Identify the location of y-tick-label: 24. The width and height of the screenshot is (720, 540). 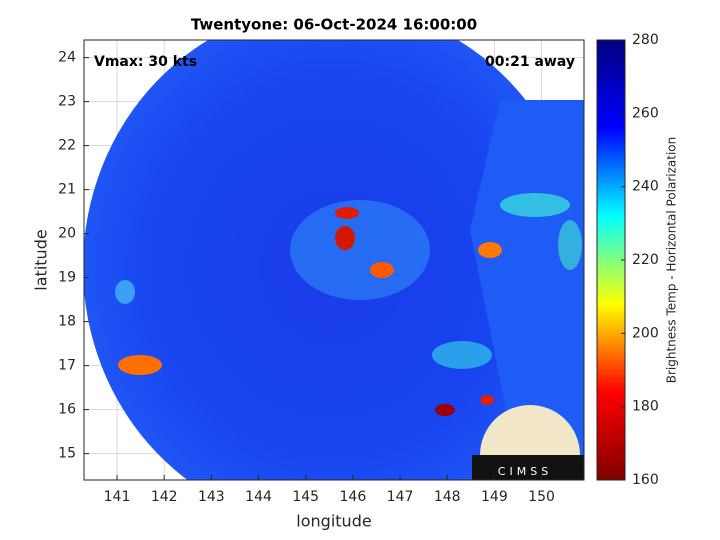
(67, 58).